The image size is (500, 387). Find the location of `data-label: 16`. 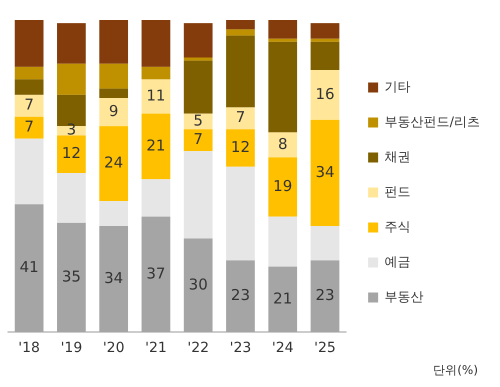

data-label: 16 is located at coordinates (325, 93).